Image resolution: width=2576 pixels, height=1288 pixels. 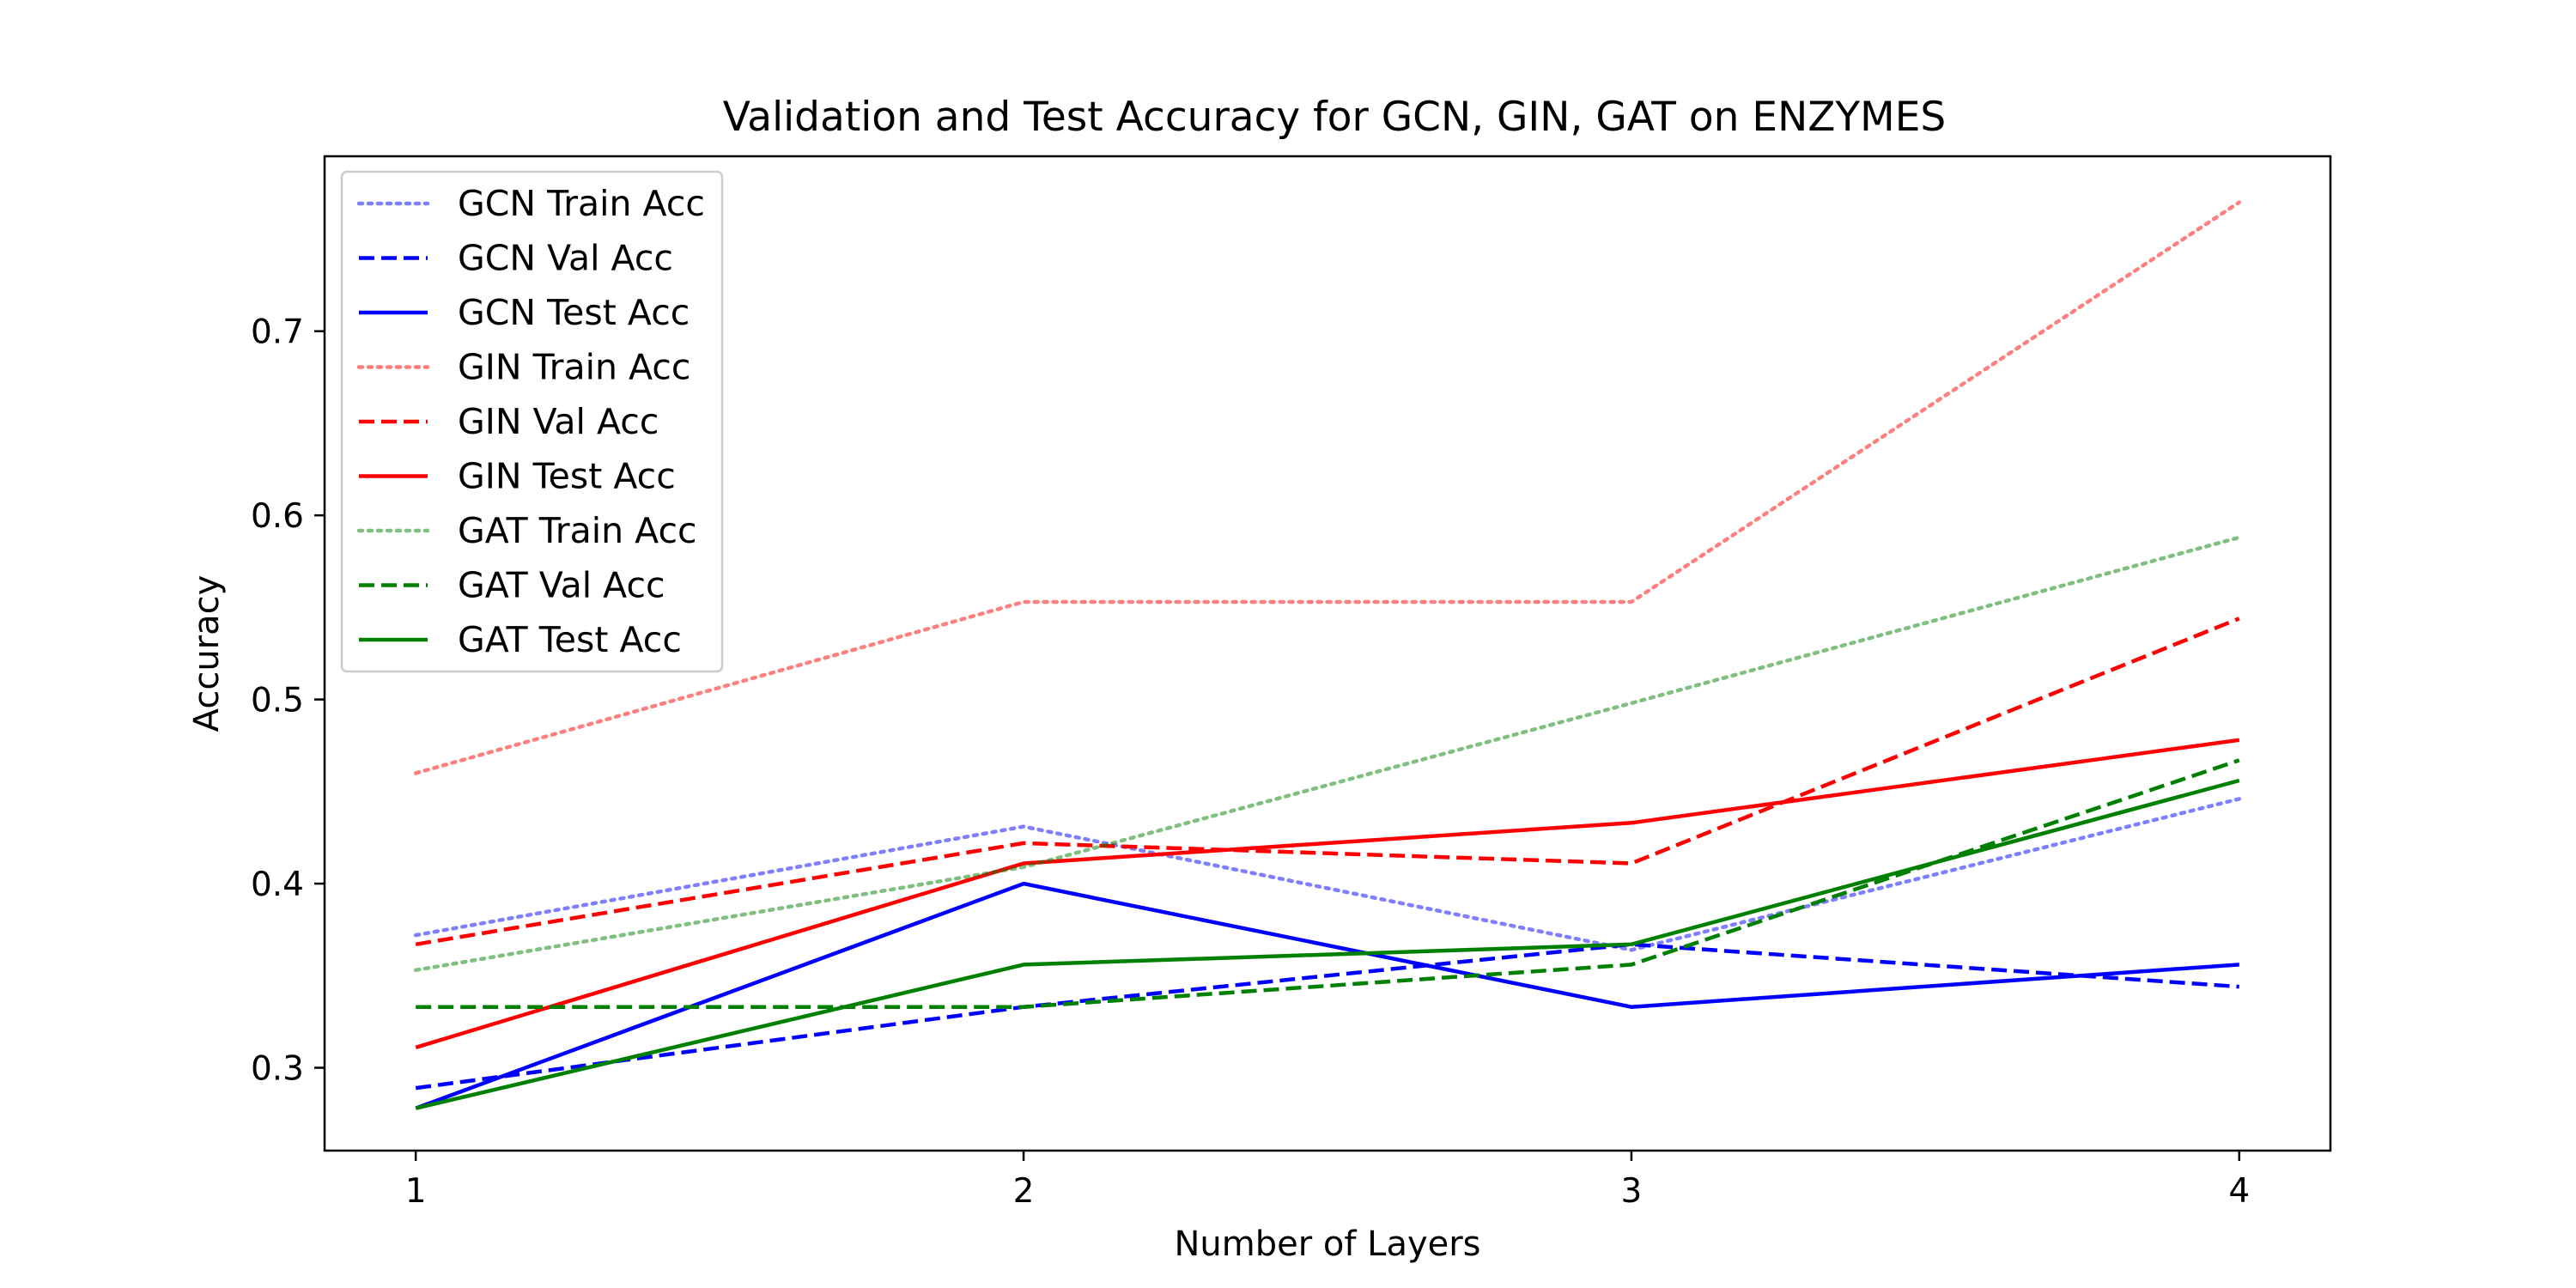 I want to click on legend-label: GAT Train Acc, so click(x=577, y=530).